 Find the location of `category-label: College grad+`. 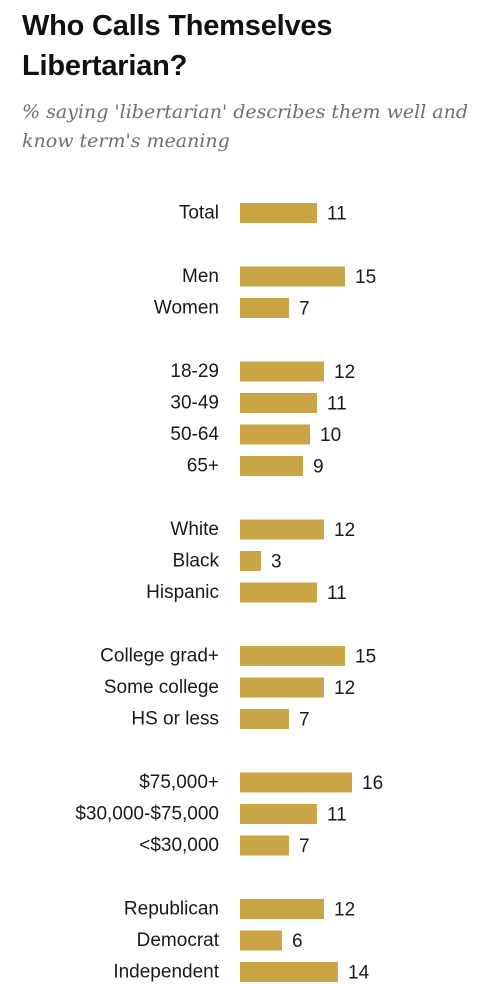

category-label: College grad+ is located at coordinates (159, 656).